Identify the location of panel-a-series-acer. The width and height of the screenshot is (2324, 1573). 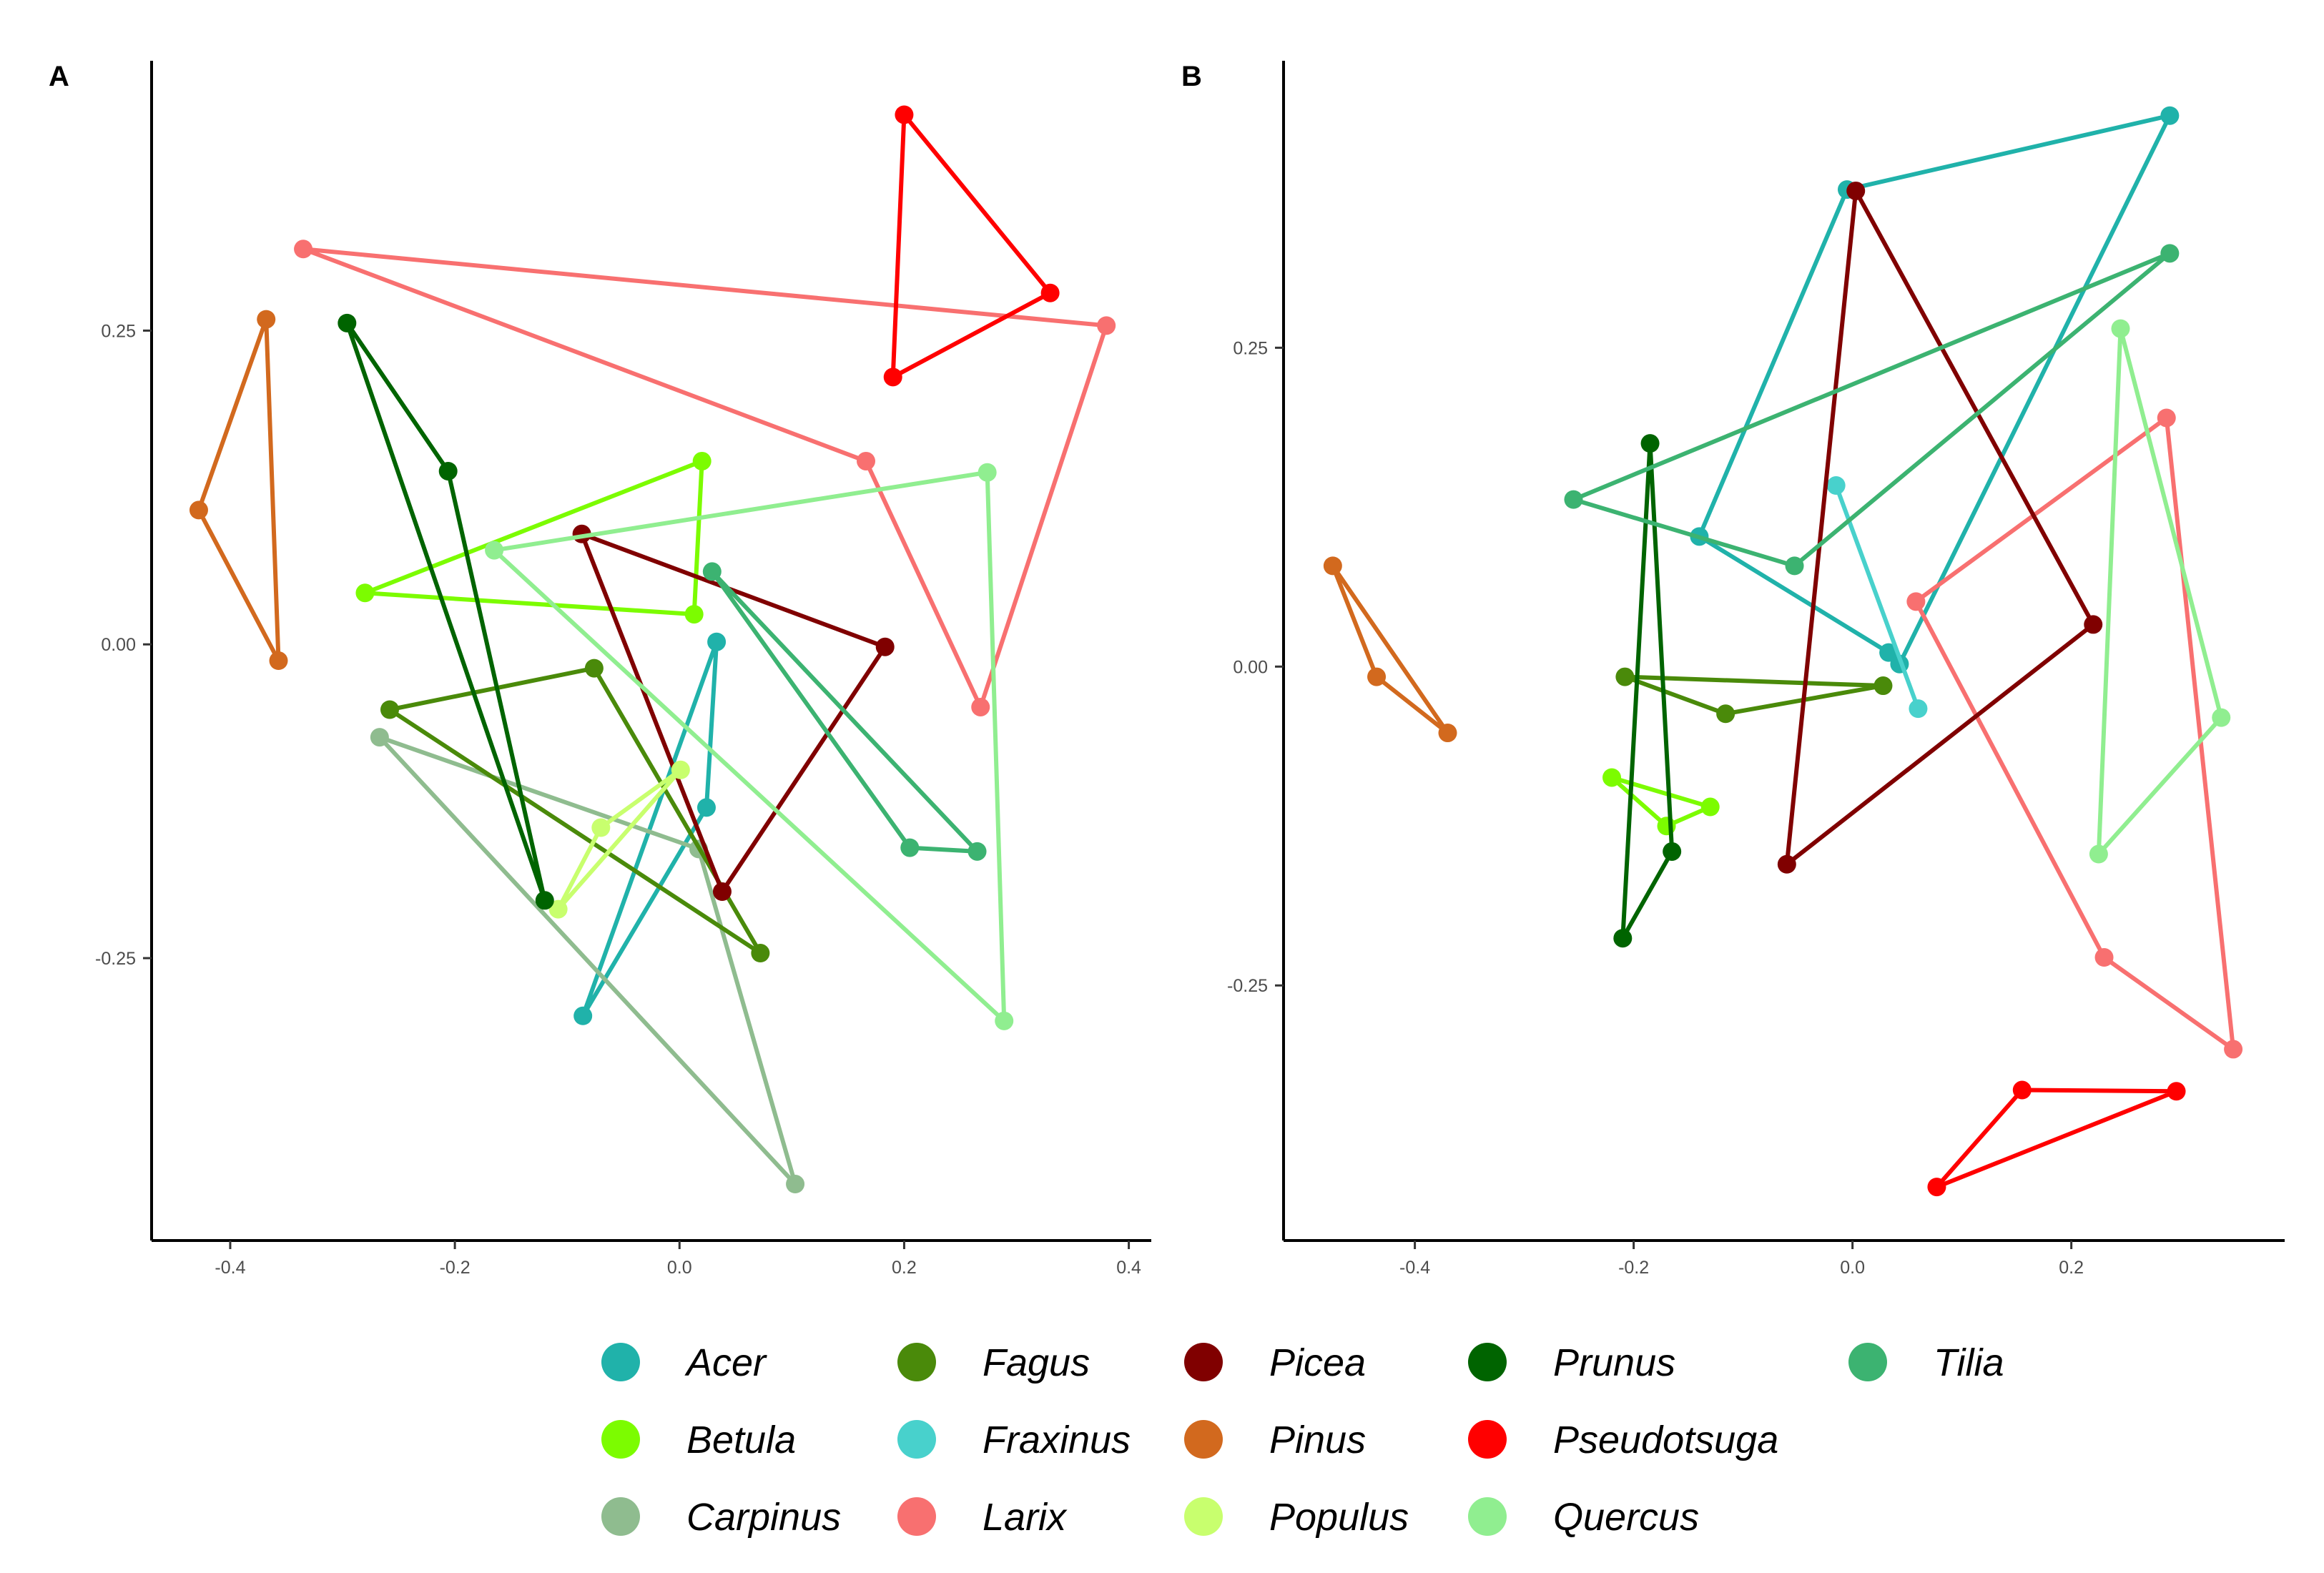
(650, 828).